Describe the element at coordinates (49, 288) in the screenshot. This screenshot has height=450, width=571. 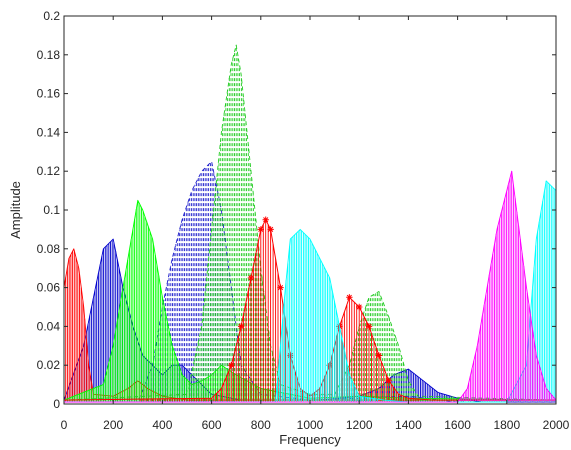
I see `y-tick-label: 0.06` at that location.